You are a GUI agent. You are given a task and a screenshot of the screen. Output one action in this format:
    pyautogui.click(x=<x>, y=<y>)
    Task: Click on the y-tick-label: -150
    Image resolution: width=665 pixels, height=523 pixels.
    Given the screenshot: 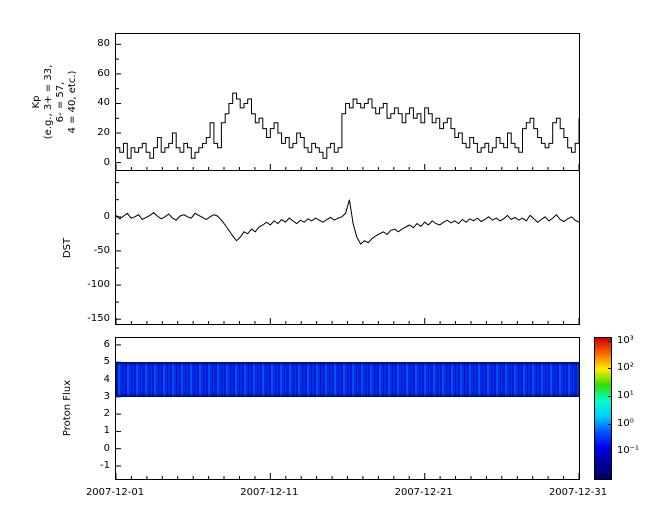 What is the action you would take?
    pyautogui.click(x=98, y=319)
    